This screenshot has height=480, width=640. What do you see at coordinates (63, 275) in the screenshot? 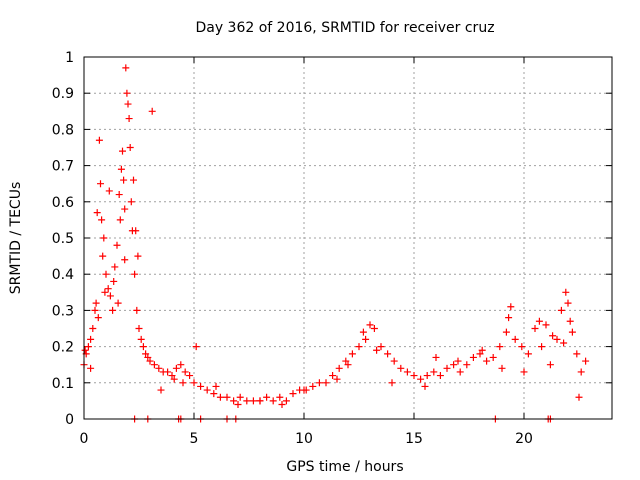
I see `y-tick-label: 0.4` at bounding box center [63, 275].